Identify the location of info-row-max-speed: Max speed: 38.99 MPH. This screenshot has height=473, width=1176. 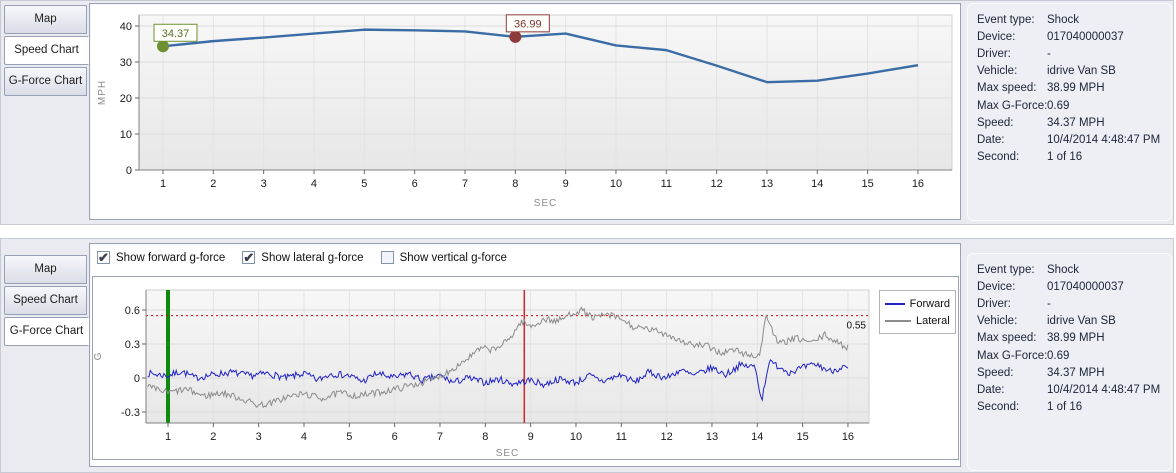
(1074, 88).